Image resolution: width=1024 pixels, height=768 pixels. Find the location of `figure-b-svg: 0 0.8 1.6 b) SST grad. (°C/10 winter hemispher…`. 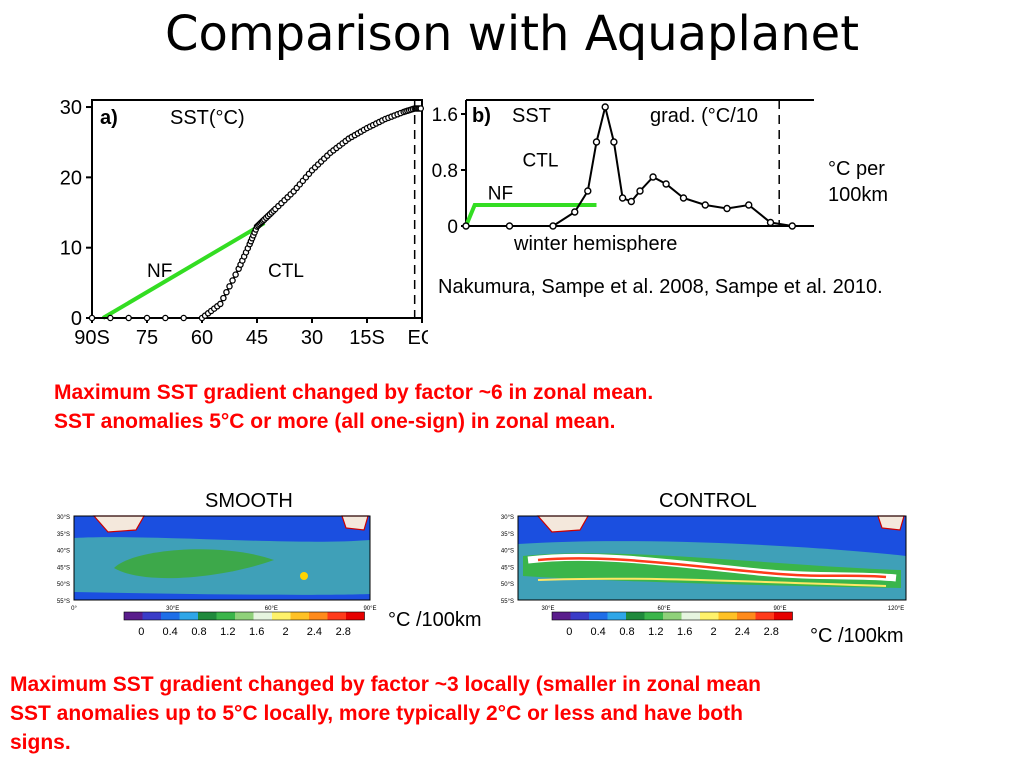

figure-b-svg: 0 0.8 1.6 b) SST grad. (°C/10 winter hemispher… is located at coordinates (623, 175).